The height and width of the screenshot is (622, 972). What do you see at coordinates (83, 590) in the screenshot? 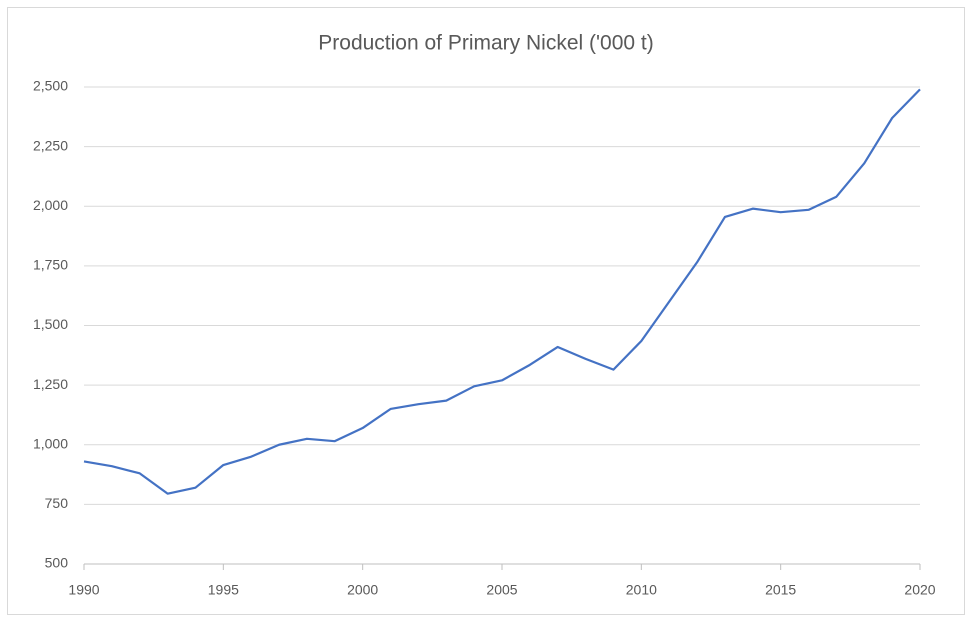
I see `x-tick-label: 1990` at bounding box center [83, 590].